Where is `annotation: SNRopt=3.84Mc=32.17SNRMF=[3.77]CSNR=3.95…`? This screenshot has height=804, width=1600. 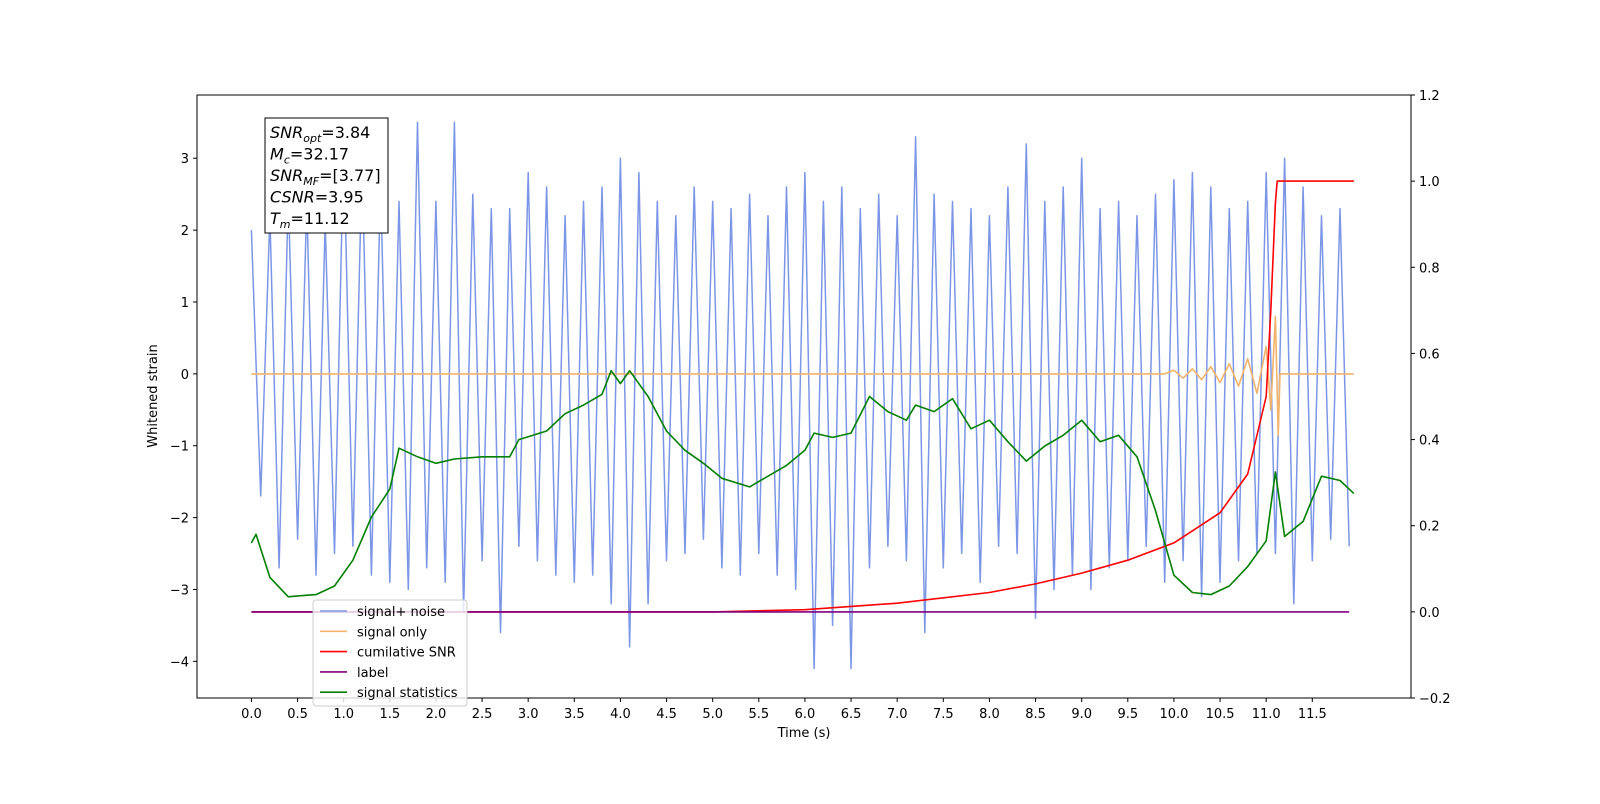
annotation: SNRopt=3.84Mc=32.17SNRMF=[3.77]CSNR=3.95… is located at coordinates (326, 175).